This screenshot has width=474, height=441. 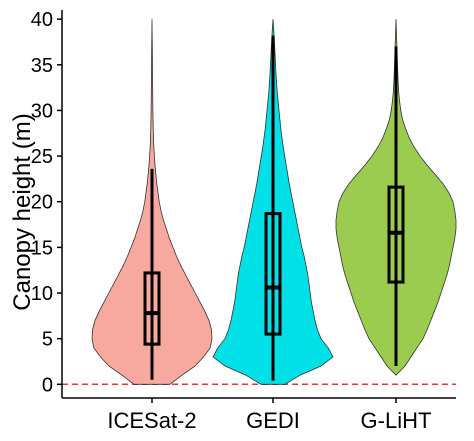 What do you see at coordinates (42, 111) in the screenshot?
I see `y-tick-label-30: 30` at bounding box center [42, 111].